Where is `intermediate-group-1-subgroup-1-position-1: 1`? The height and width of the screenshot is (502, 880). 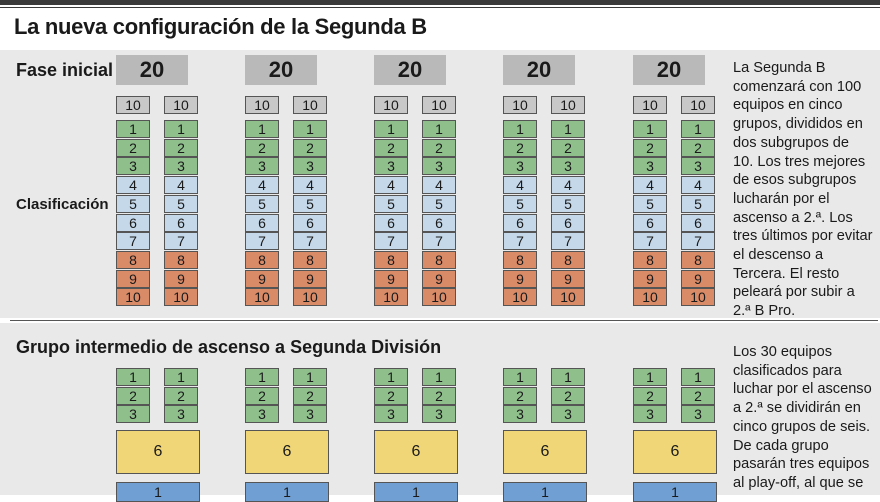
intermediate-group-1-subgroup-1-position-1: 1 is located at coordinates (133, 377).